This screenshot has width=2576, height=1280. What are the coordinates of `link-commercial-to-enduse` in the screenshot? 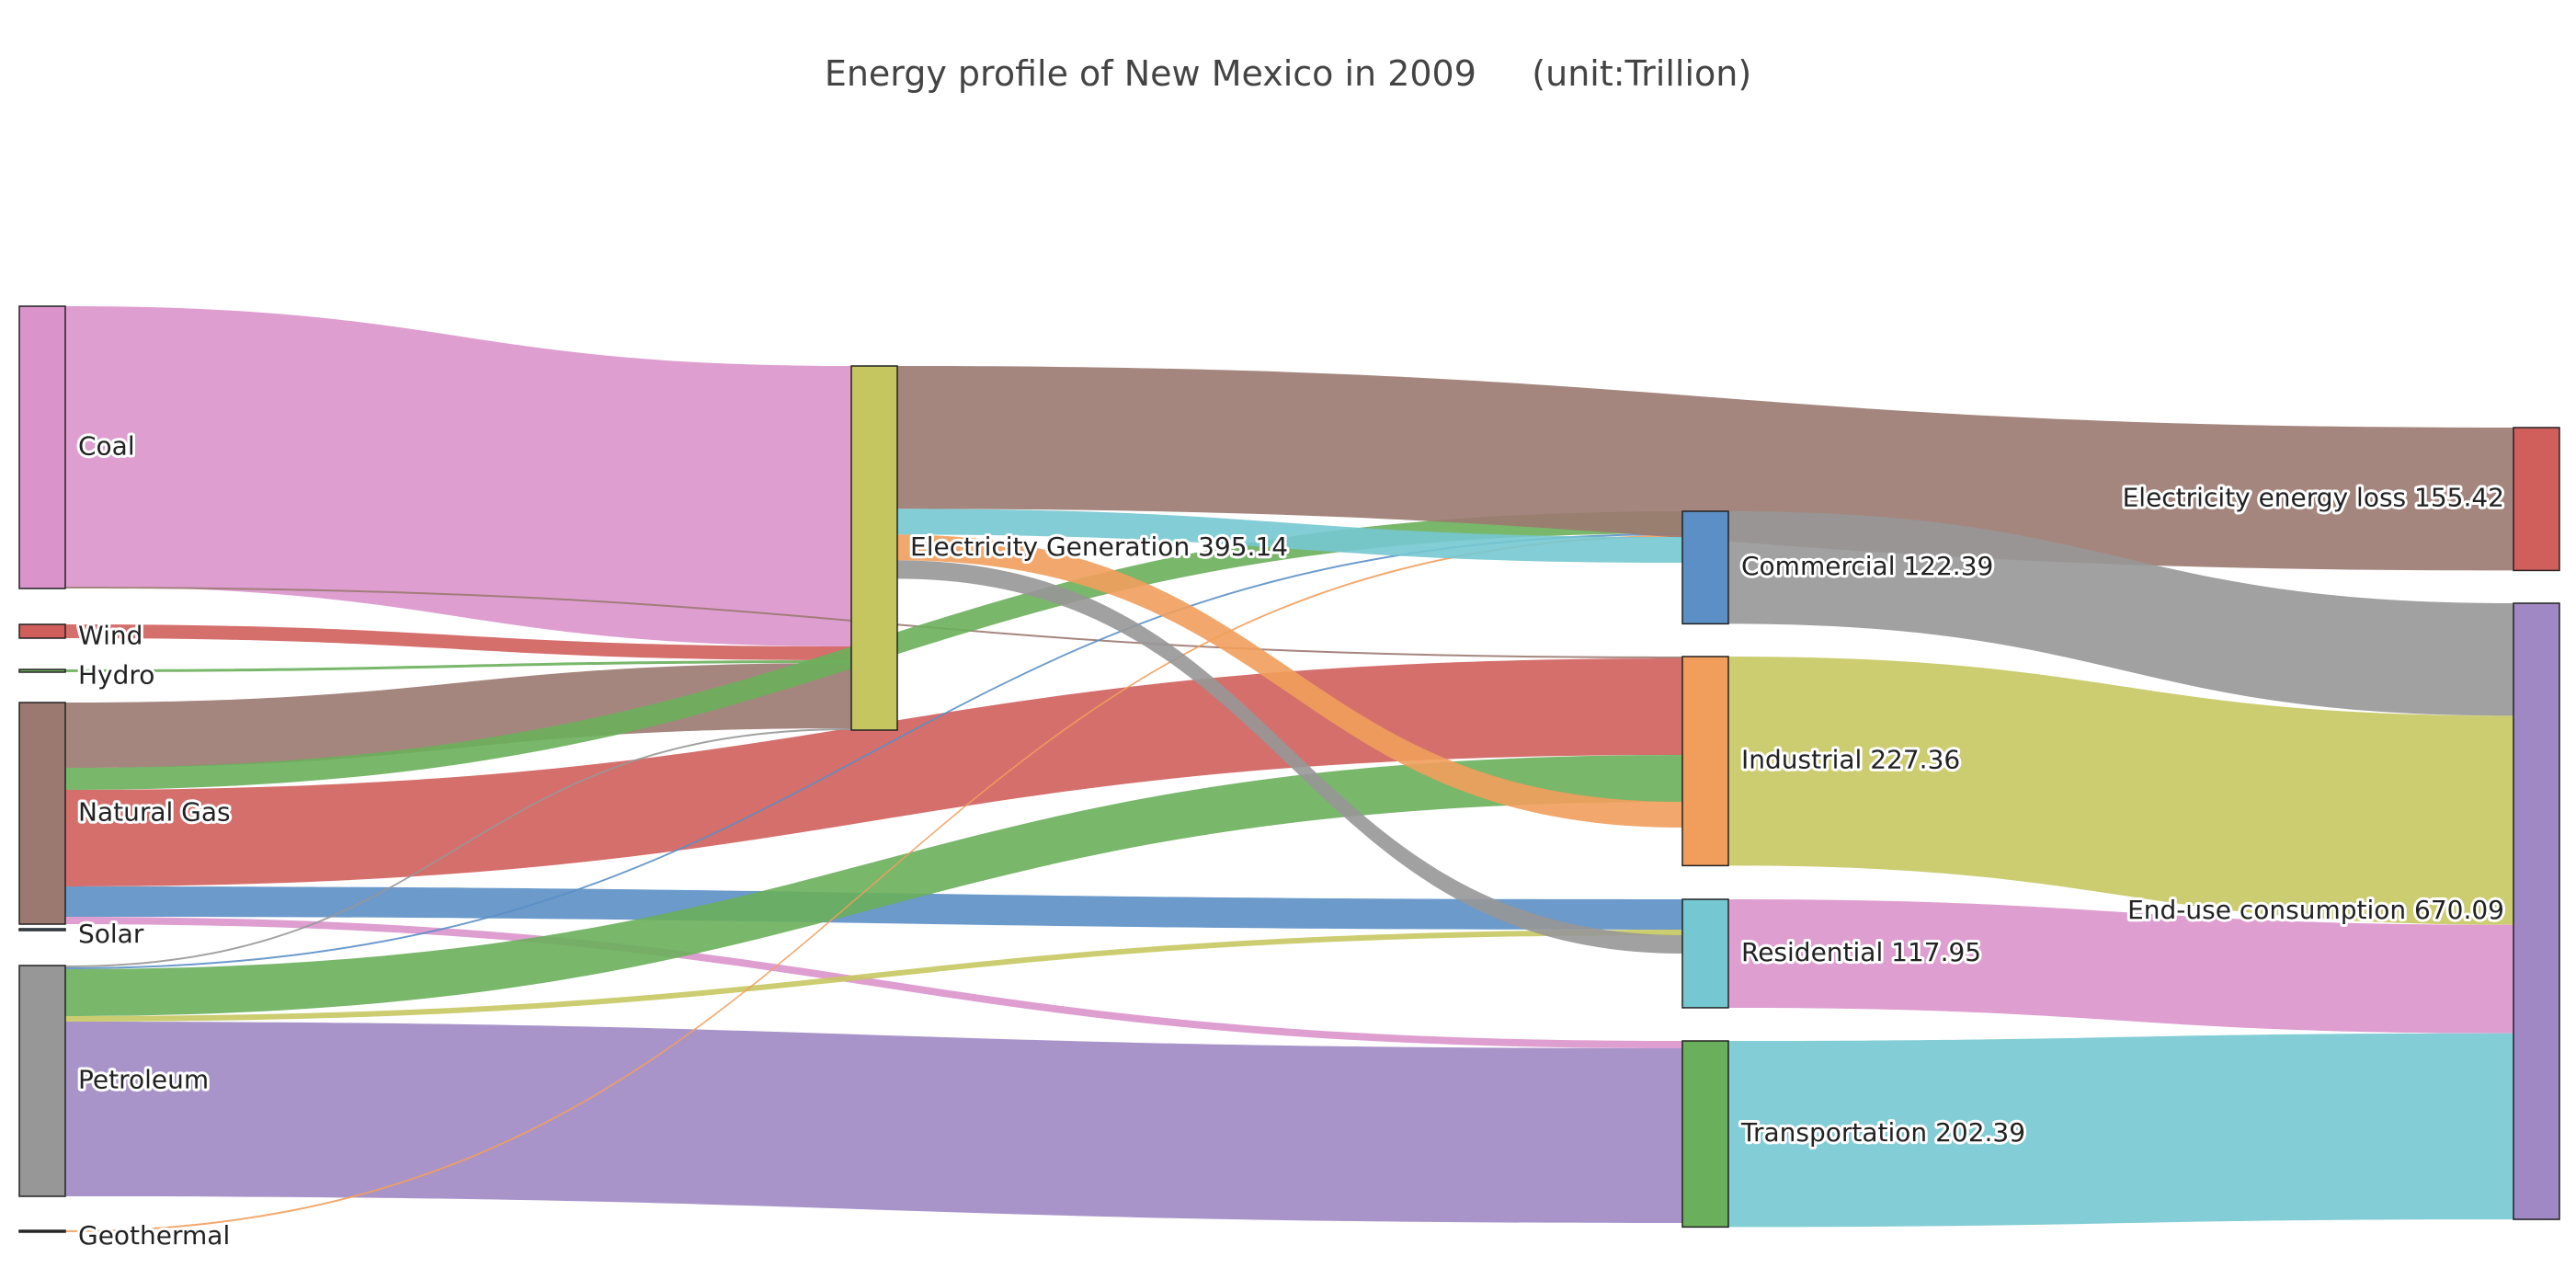 It's located at (2120, 613).